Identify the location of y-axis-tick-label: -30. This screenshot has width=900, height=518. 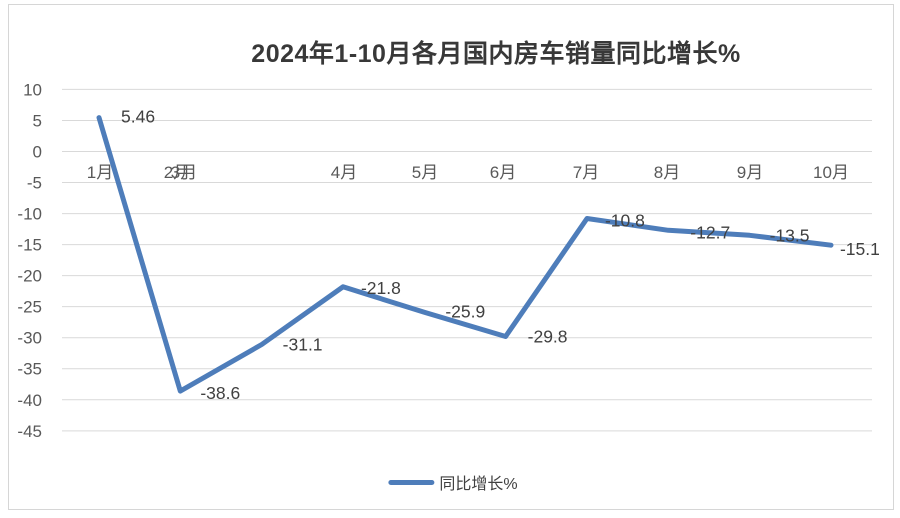
(29, 338).